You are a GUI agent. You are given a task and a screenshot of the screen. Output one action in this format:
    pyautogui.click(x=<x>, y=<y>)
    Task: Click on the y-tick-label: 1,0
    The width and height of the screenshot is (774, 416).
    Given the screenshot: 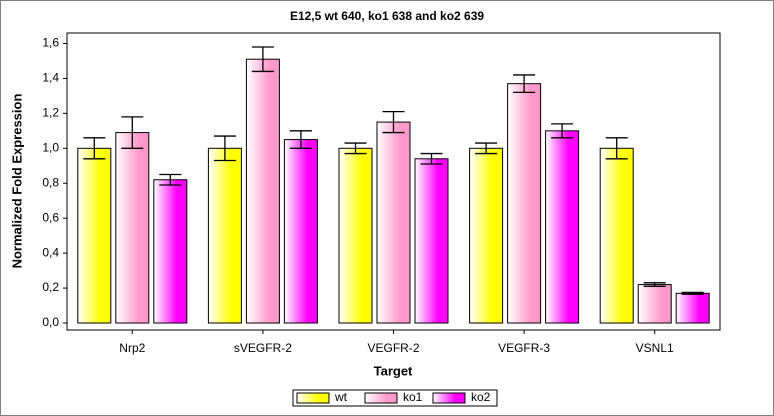 What is the action you would take?
    pyautogui.click(x=50, y=147)
    